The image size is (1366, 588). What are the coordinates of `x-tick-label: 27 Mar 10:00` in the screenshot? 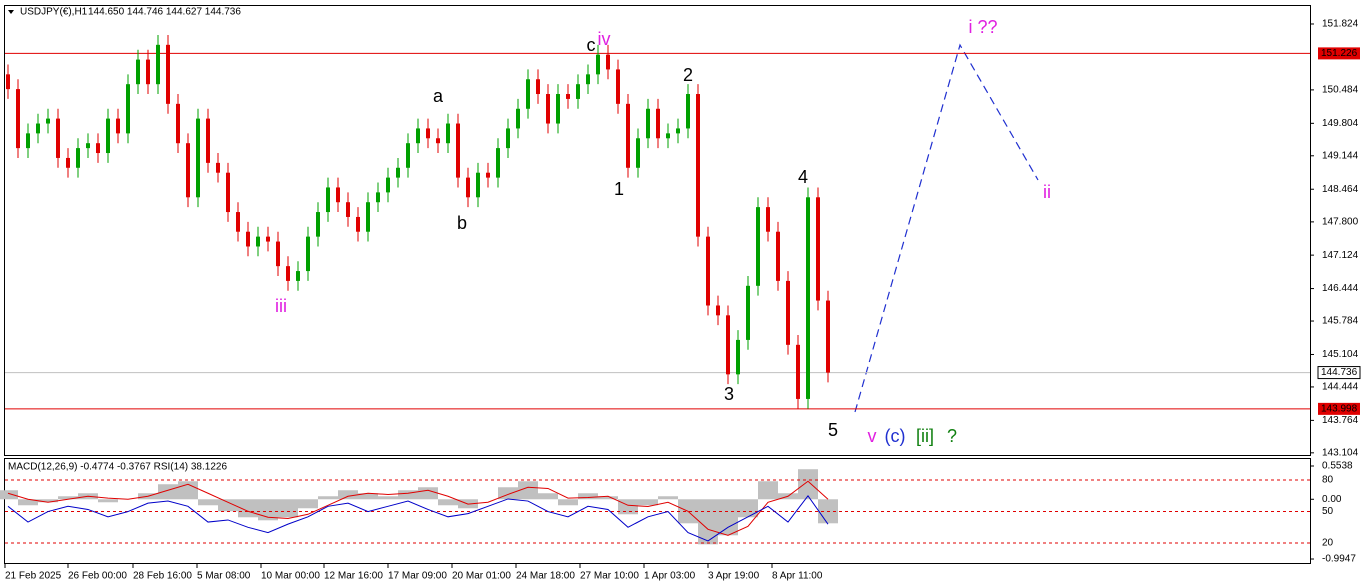 It's located at (609, 576).